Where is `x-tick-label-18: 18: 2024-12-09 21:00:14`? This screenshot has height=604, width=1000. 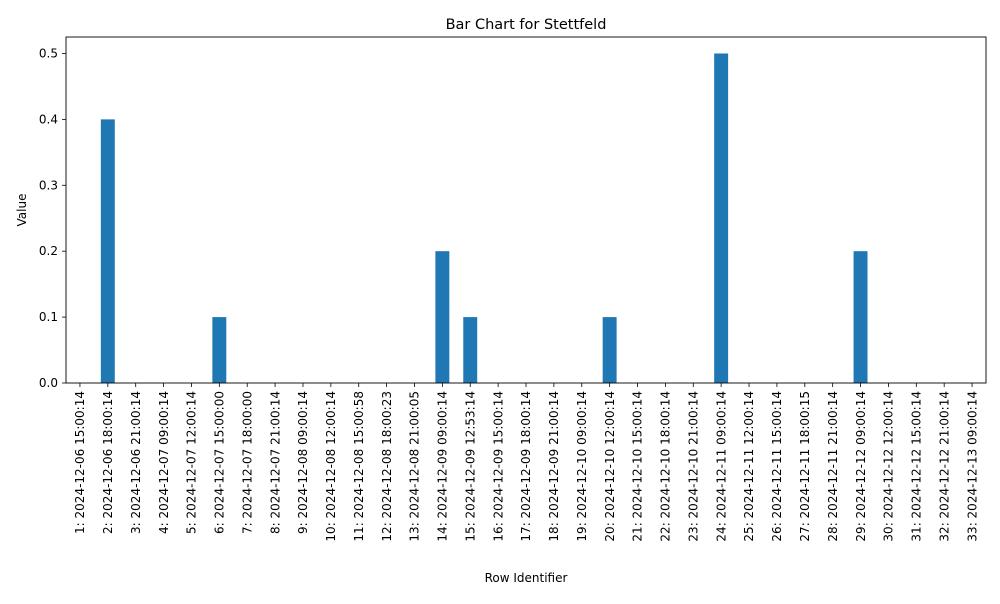 x-tick-label-18: 18: 2024-12-09 21:00:14 is located at coordinates (554, 466).